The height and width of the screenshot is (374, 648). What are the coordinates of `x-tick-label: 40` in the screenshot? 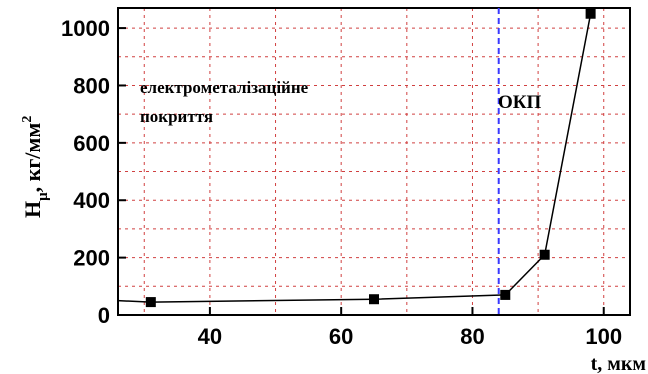 It's located at (210, 336).